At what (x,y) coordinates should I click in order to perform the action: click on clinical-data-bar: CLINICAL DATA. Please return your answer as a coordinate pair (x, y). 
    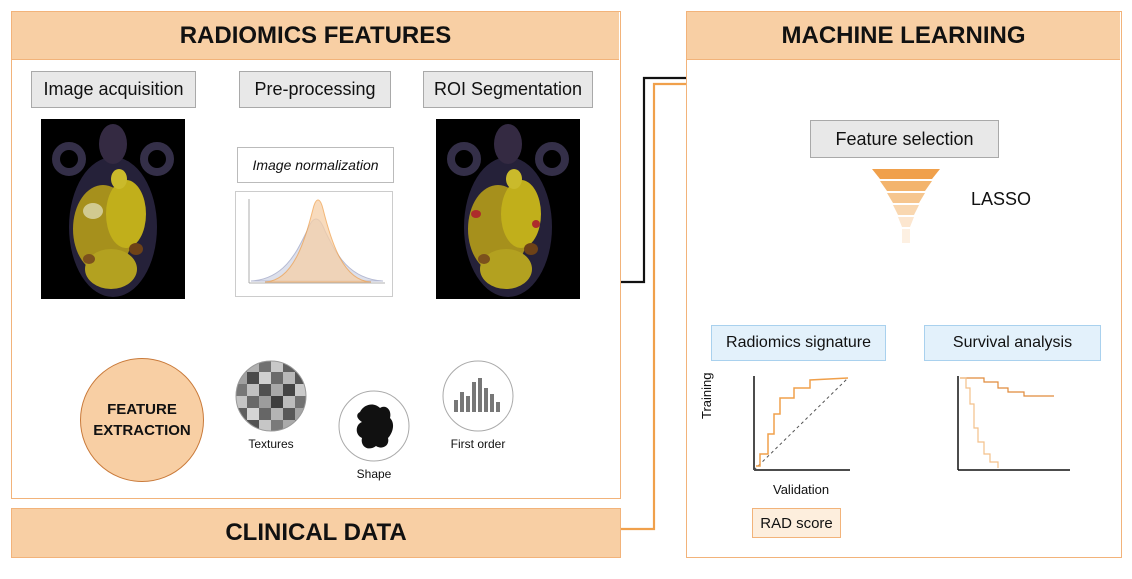
    Looking at the image, I should click on (316, 533).